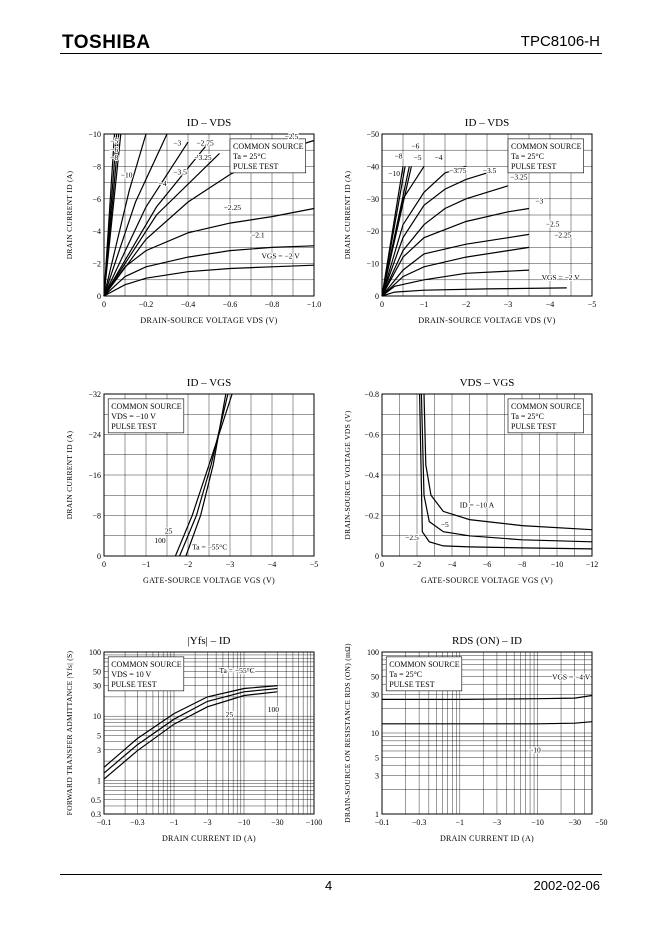  I want to click on curve-label: 100, so click(160, 540).